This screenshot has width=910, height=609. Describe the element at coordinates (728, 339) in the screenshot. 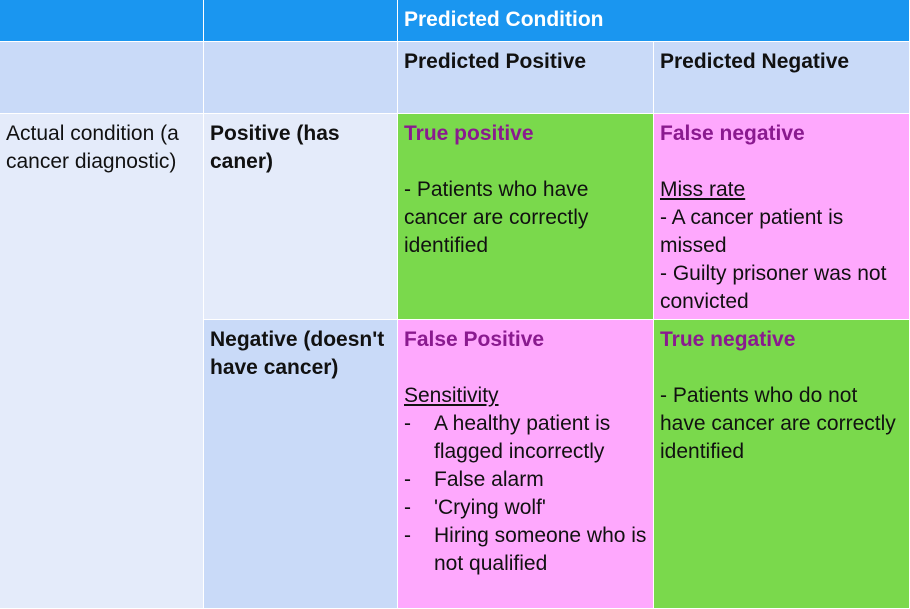

I see `true-negative-title: True negative` at that location.